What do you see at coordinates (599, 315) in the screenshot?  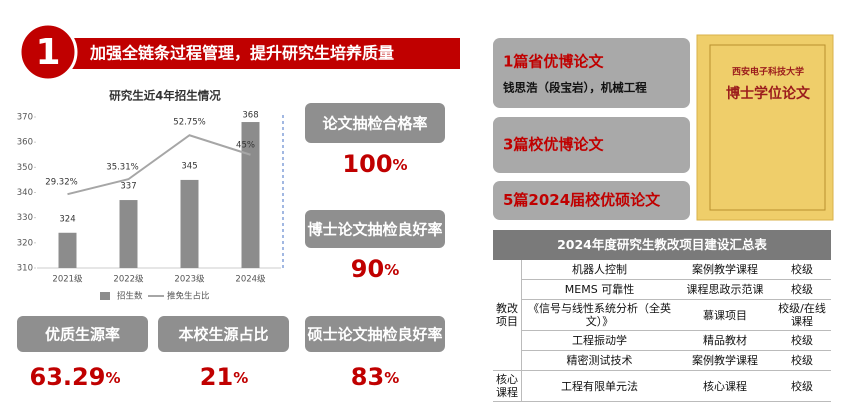 I see `table-cell: 《信号与线性系统分析（全英文）》` at bounding box center [599, 315].